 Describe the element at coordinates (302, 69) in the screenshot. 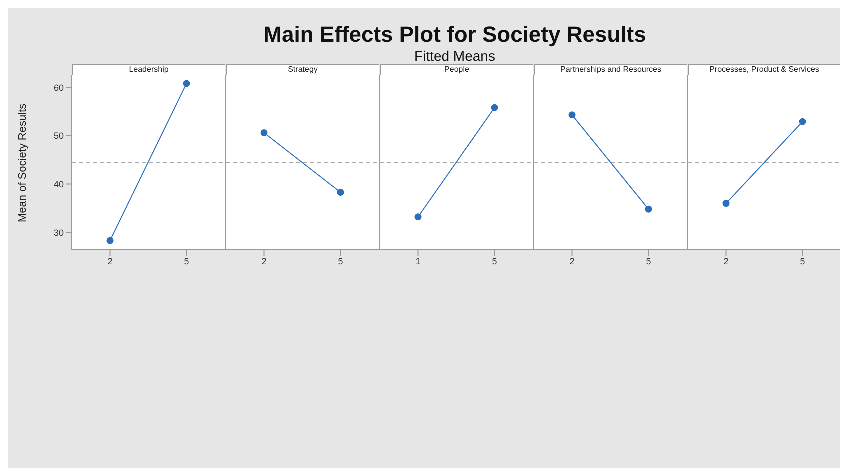

I see `chart-title: Strategy` at that location.